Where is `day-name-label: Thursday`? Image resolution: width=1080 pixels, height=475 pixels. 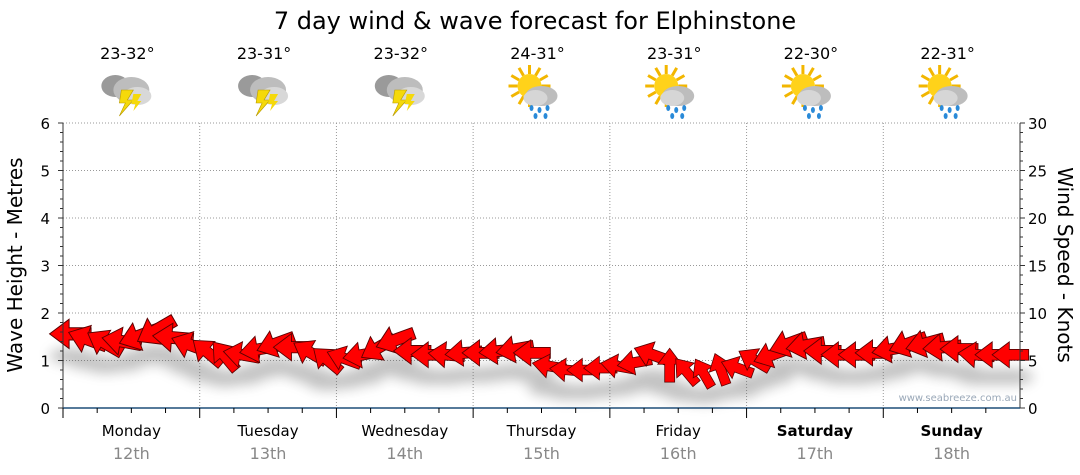
day-name-label: Thursday is located at coordinates (541, 431).